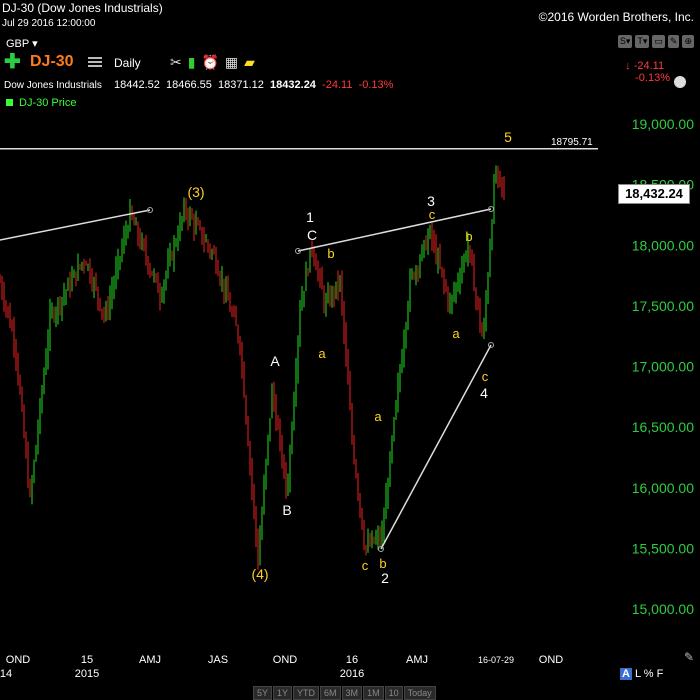 The image size is (700, 700). What do you see at coordinates (641, 674) in the screenshot?
I see `scale-toggles: A L % F` at bounding box center [641, 674].